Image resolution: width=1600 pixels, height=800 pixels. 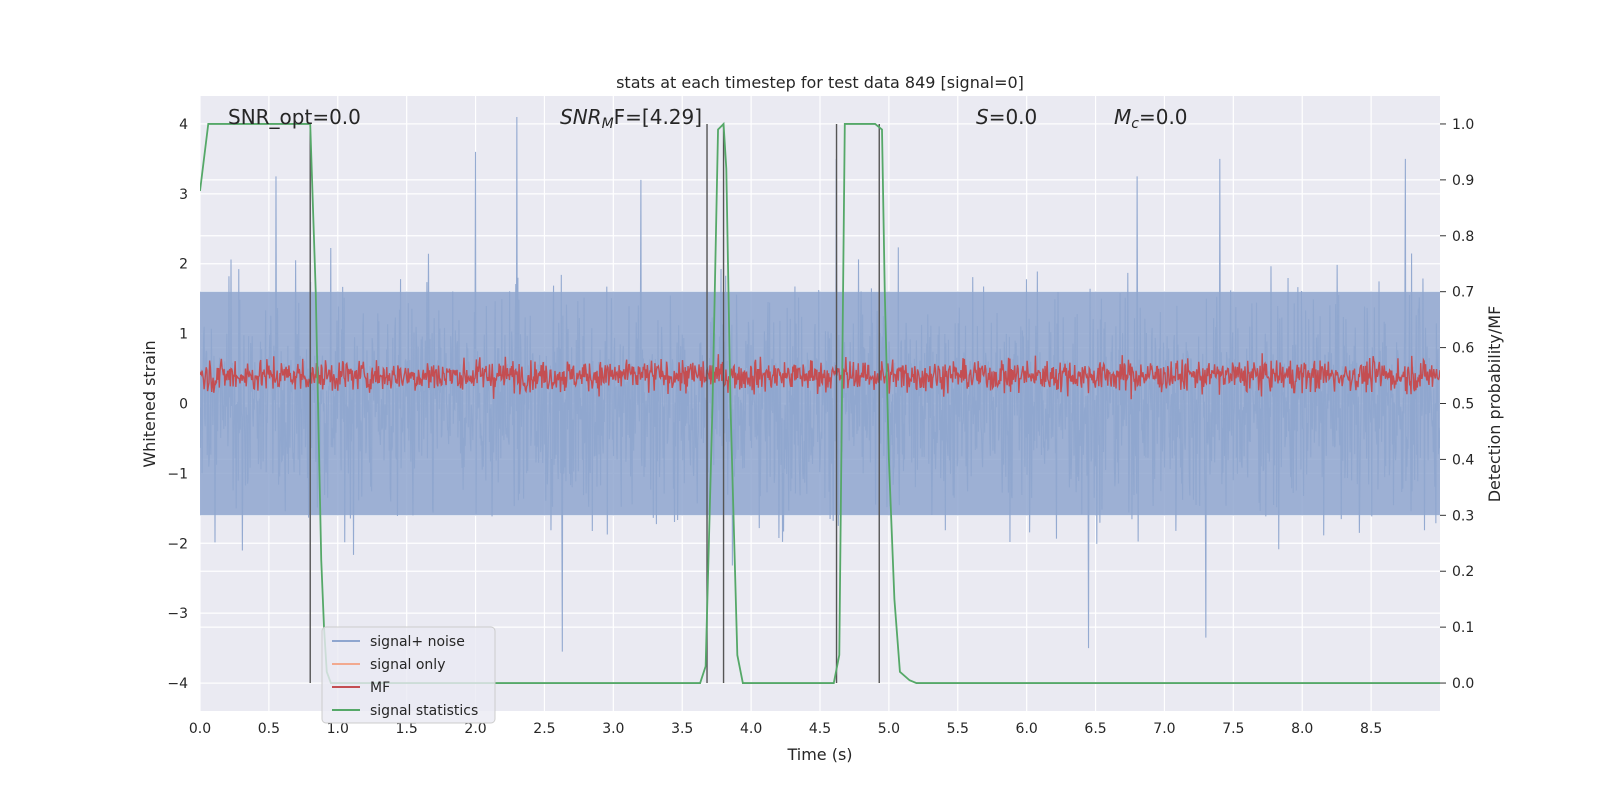 I want to click on y-right-tick-label: 0.3, so click(x=1463, y=516).